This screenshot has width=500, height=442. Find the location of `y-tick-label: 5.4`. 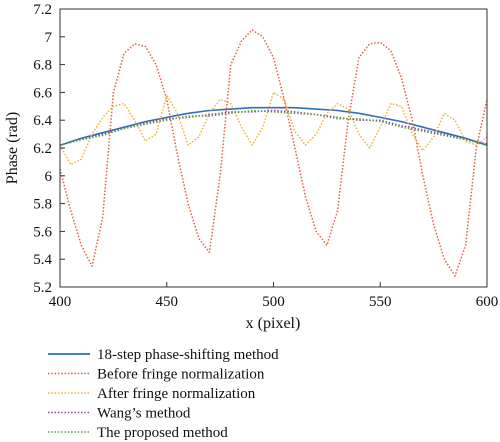

y-tick-label: 5.4 is located at coordinates (42, 260).